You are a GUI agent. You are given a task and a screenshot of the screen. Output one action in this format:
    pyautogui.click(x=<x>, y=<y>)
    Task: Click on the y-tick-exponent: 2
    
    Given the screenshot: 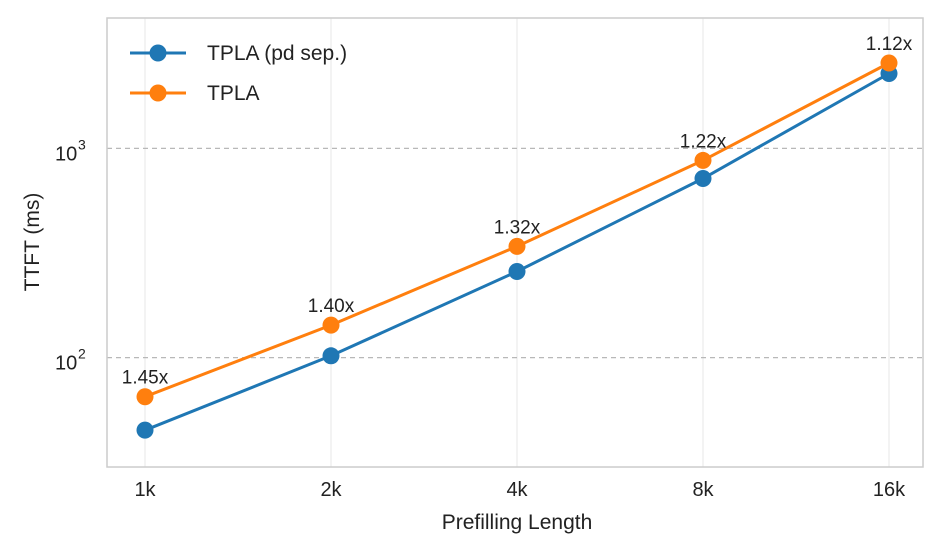 What is the action you would take?
    pyautogui.click(x=82, y=354)
    